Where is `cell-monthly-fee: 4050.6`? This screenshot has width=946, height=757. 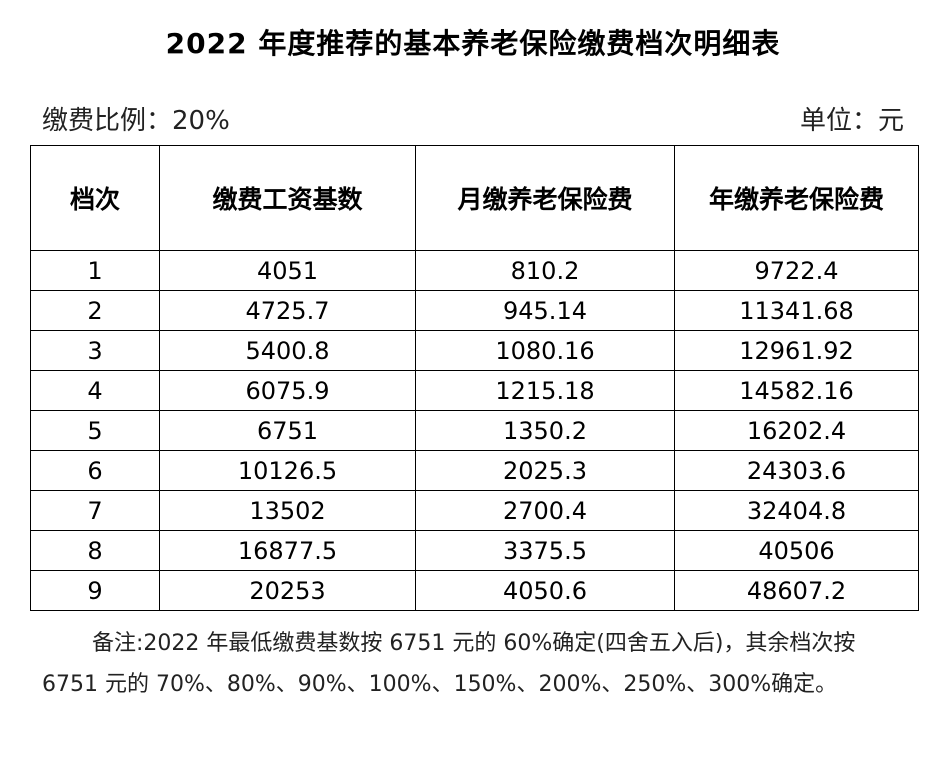
cell-monthly-fee: 4050.6 is located at coordinates (545, 590).